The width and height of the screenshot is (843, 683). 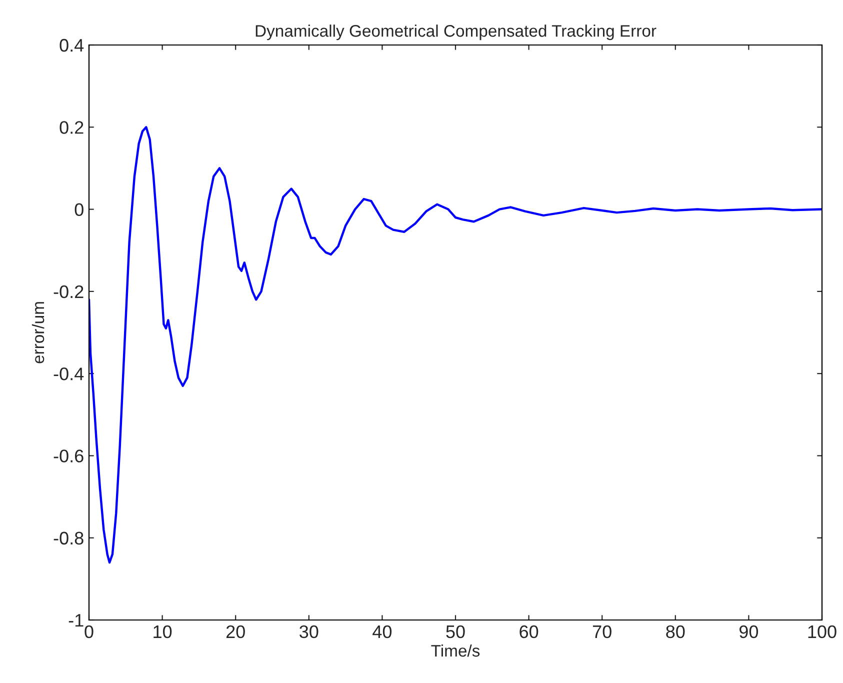 I want to click on x-tick-label: 90, so click(x=749, y=631).